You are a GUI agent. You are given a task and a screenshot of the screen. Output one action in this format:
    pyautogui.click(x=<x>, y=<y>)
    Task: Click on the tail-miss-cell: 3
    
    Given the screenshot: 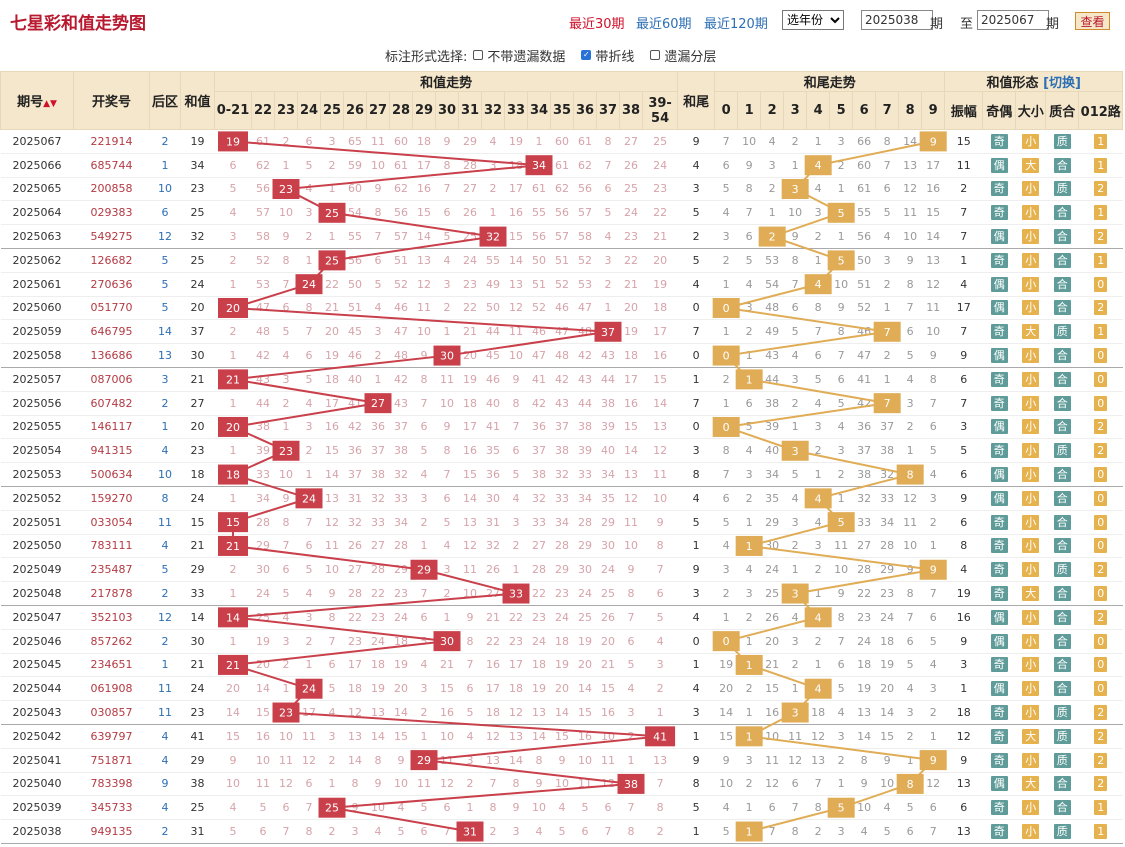 What is the action you would take?
    pyautogui.click(x=841, y=141)
    